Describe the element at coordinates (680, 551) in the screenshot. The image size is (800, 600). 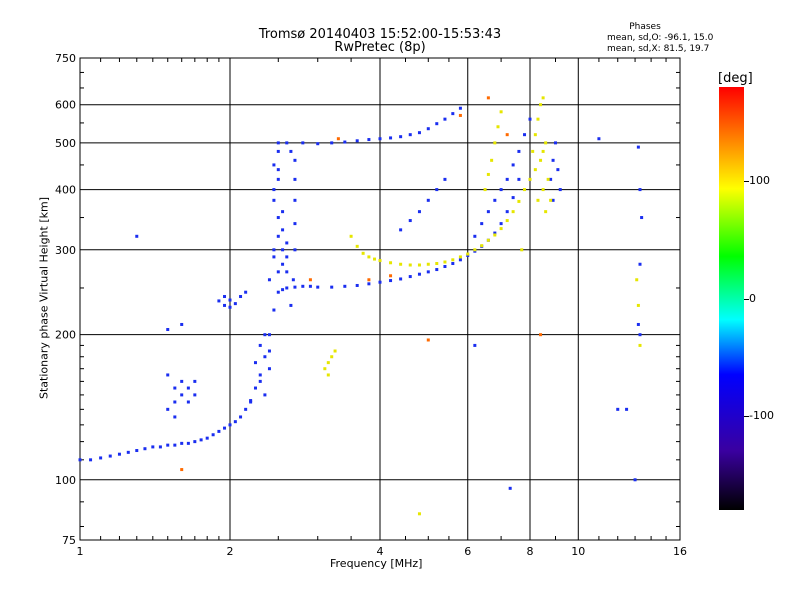
I see `x-tick-label: 16` at that location.